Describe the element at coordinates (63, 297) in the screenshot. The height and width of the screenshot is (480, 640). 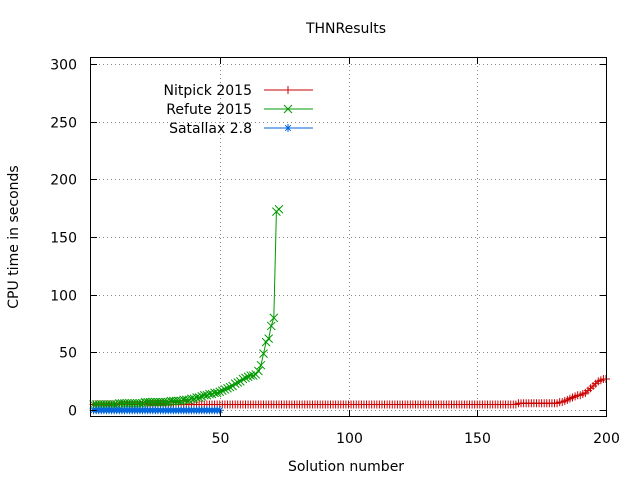
I see `y-tick-label: 100` at that location.